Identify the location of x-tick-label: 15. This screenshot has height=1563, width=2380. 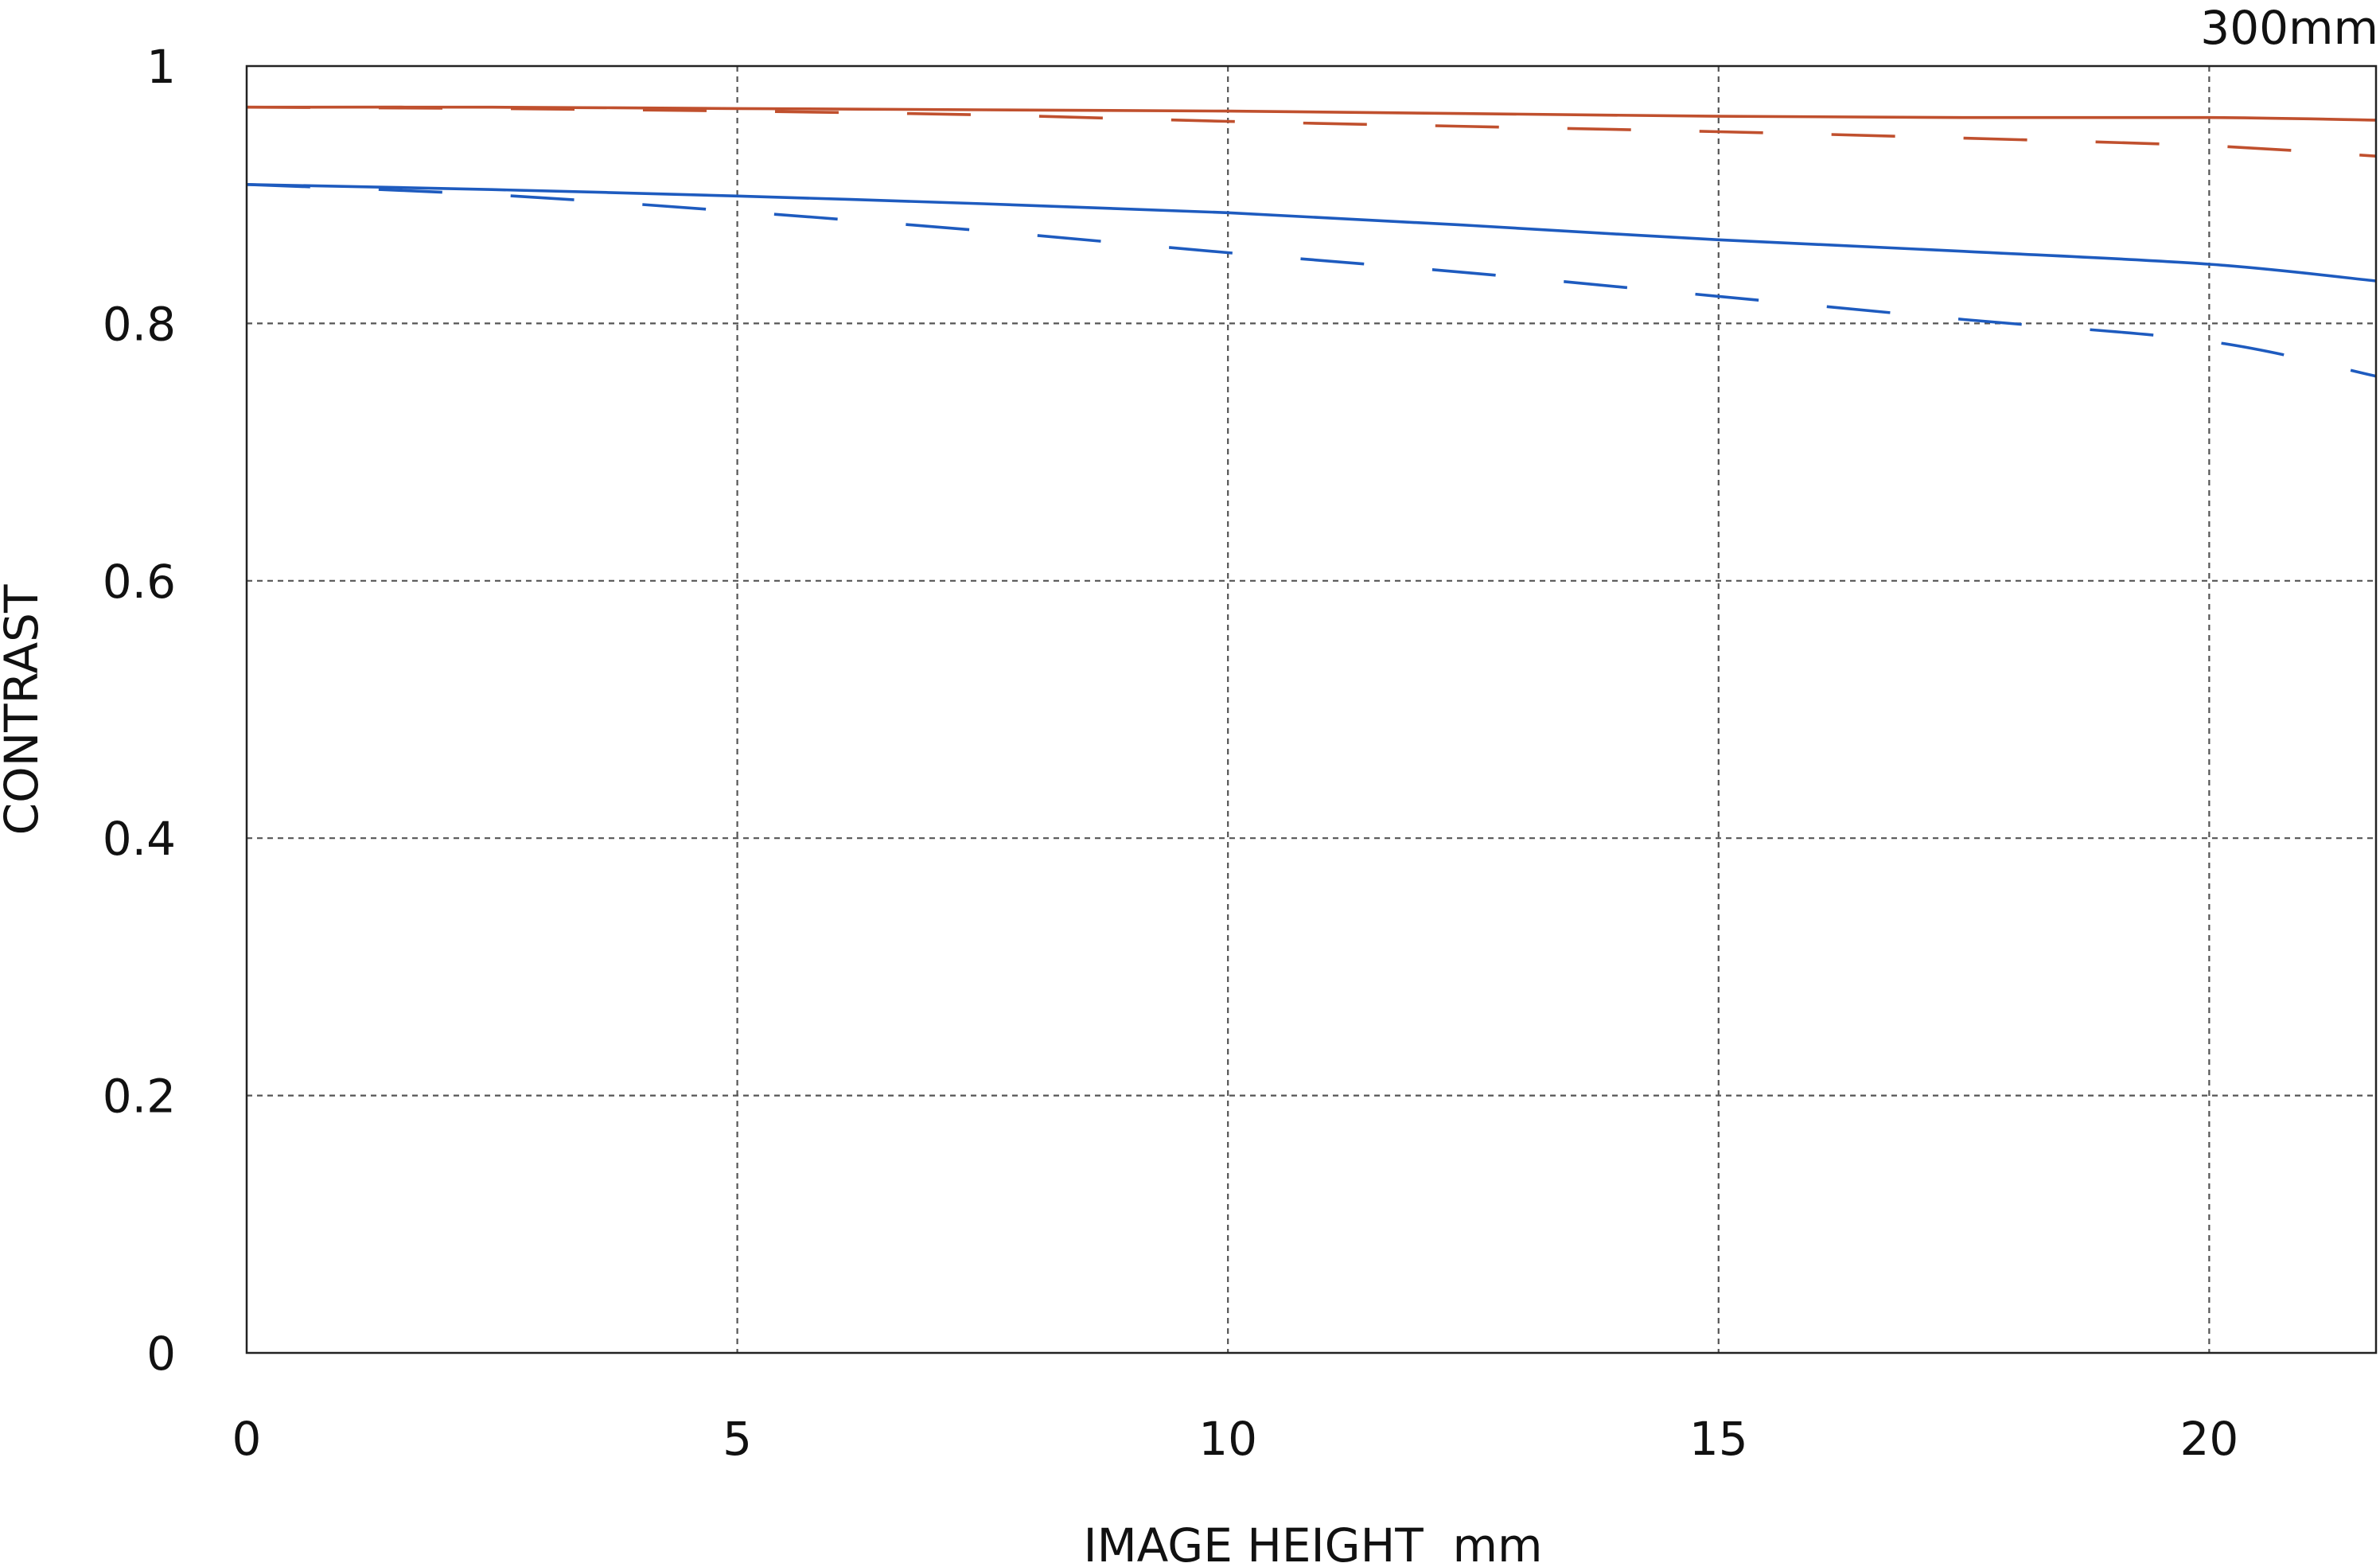
(1718, 1439).